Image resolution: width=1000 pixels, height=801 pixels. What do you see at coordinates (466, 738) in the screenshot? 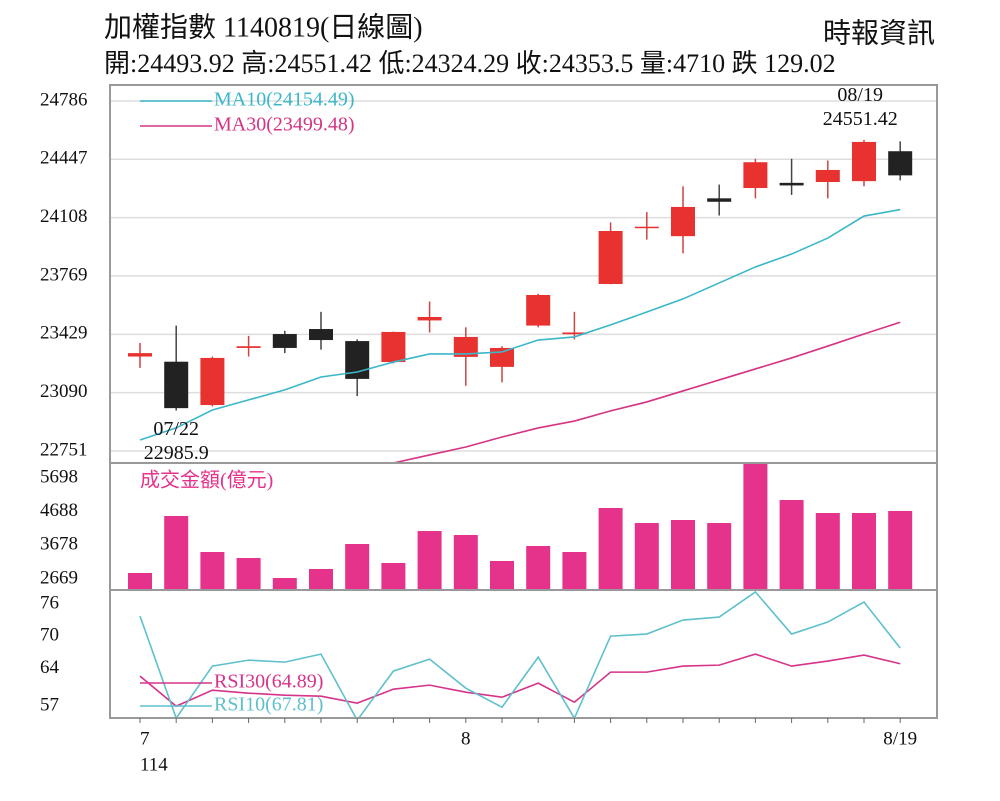
I see `x-tick-label: 8` at bounding box center [466, 738].